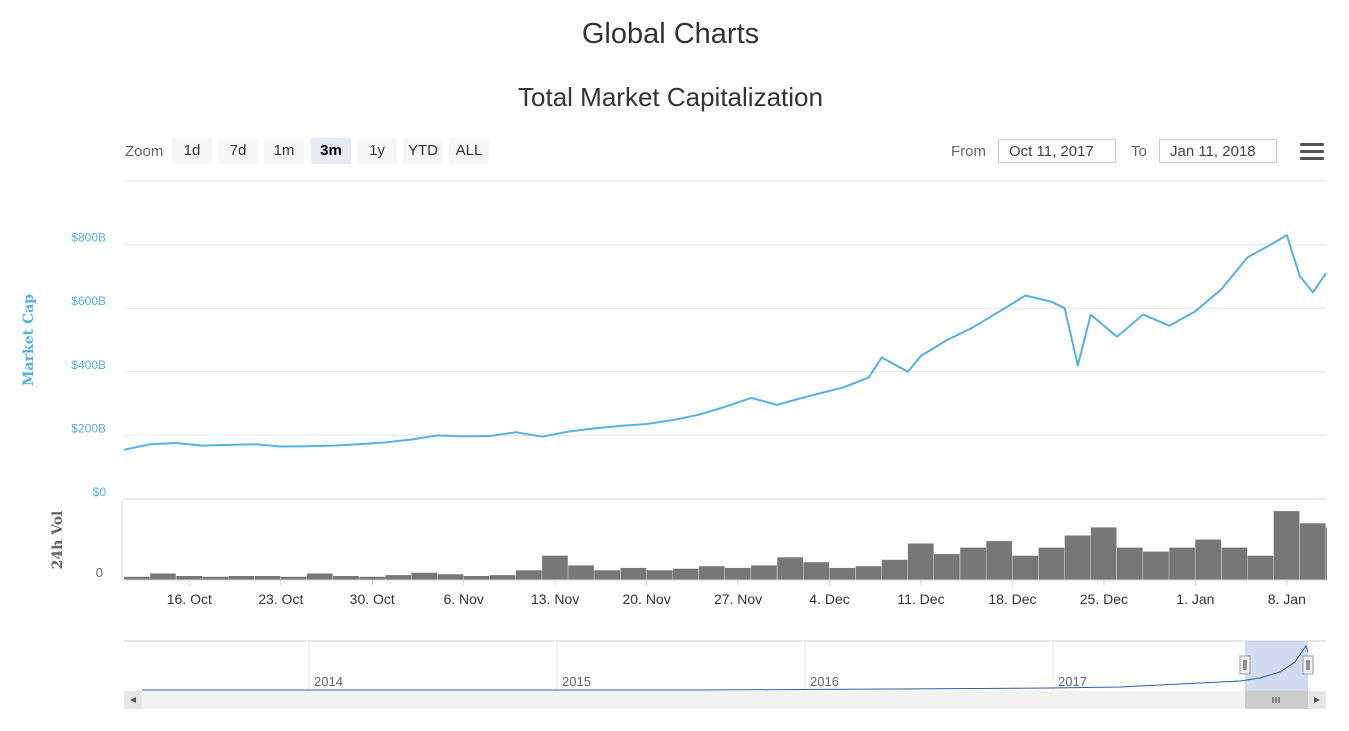 This screenshot has height=731, width=1349. What do you see at coordinates (576, 681) in the screenshot?
I see `navigator-tick-label: 2015` at bounding box center [576, 681].